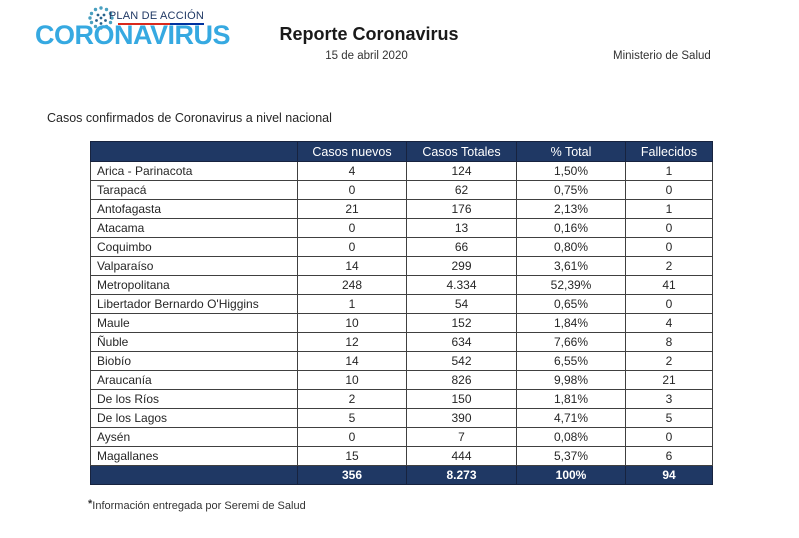  I want to click on table-row: Atacama 0 13 0,16% 0, so click(401, 228).